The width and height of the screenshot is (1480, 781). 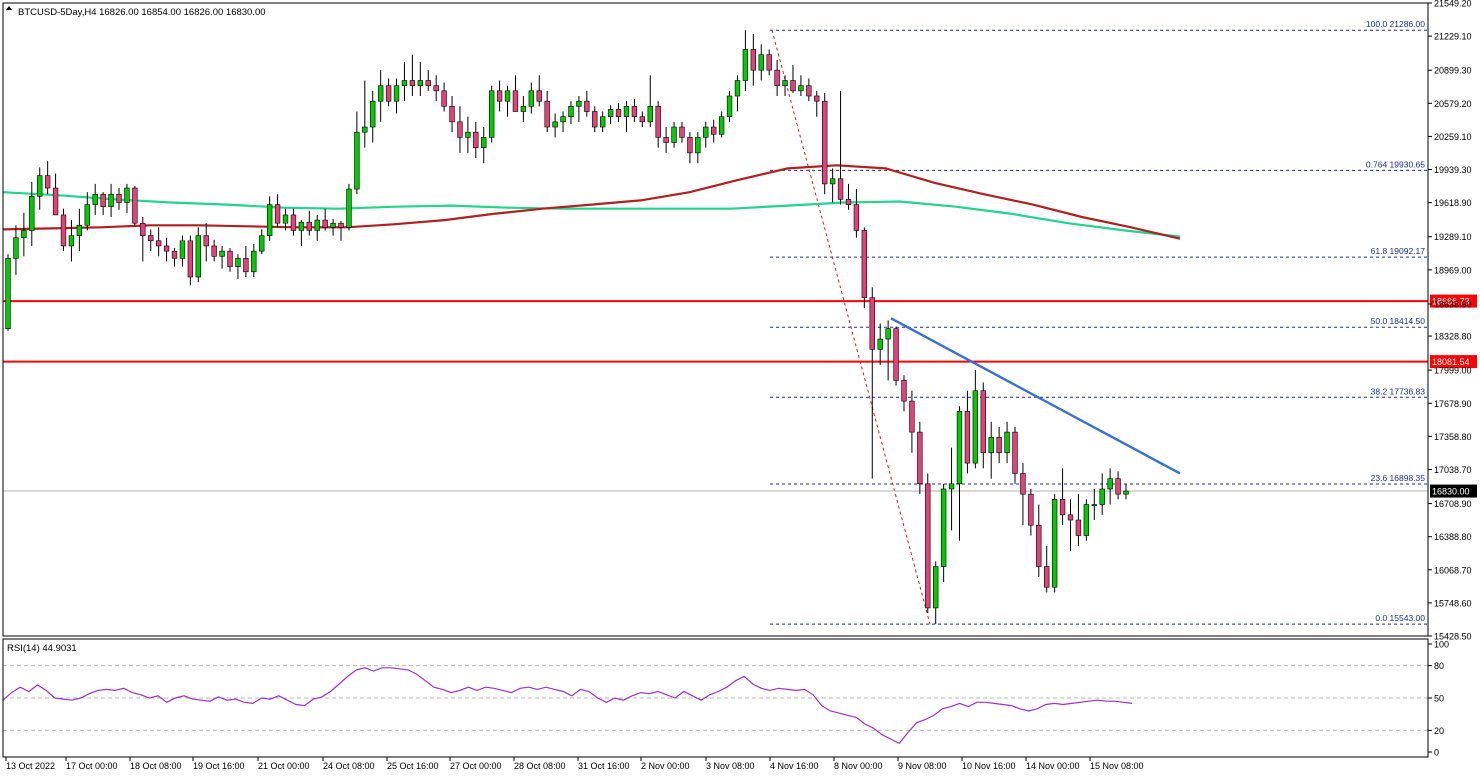 I want to click on resistance-level-badge, so click(x=1453, y=301).